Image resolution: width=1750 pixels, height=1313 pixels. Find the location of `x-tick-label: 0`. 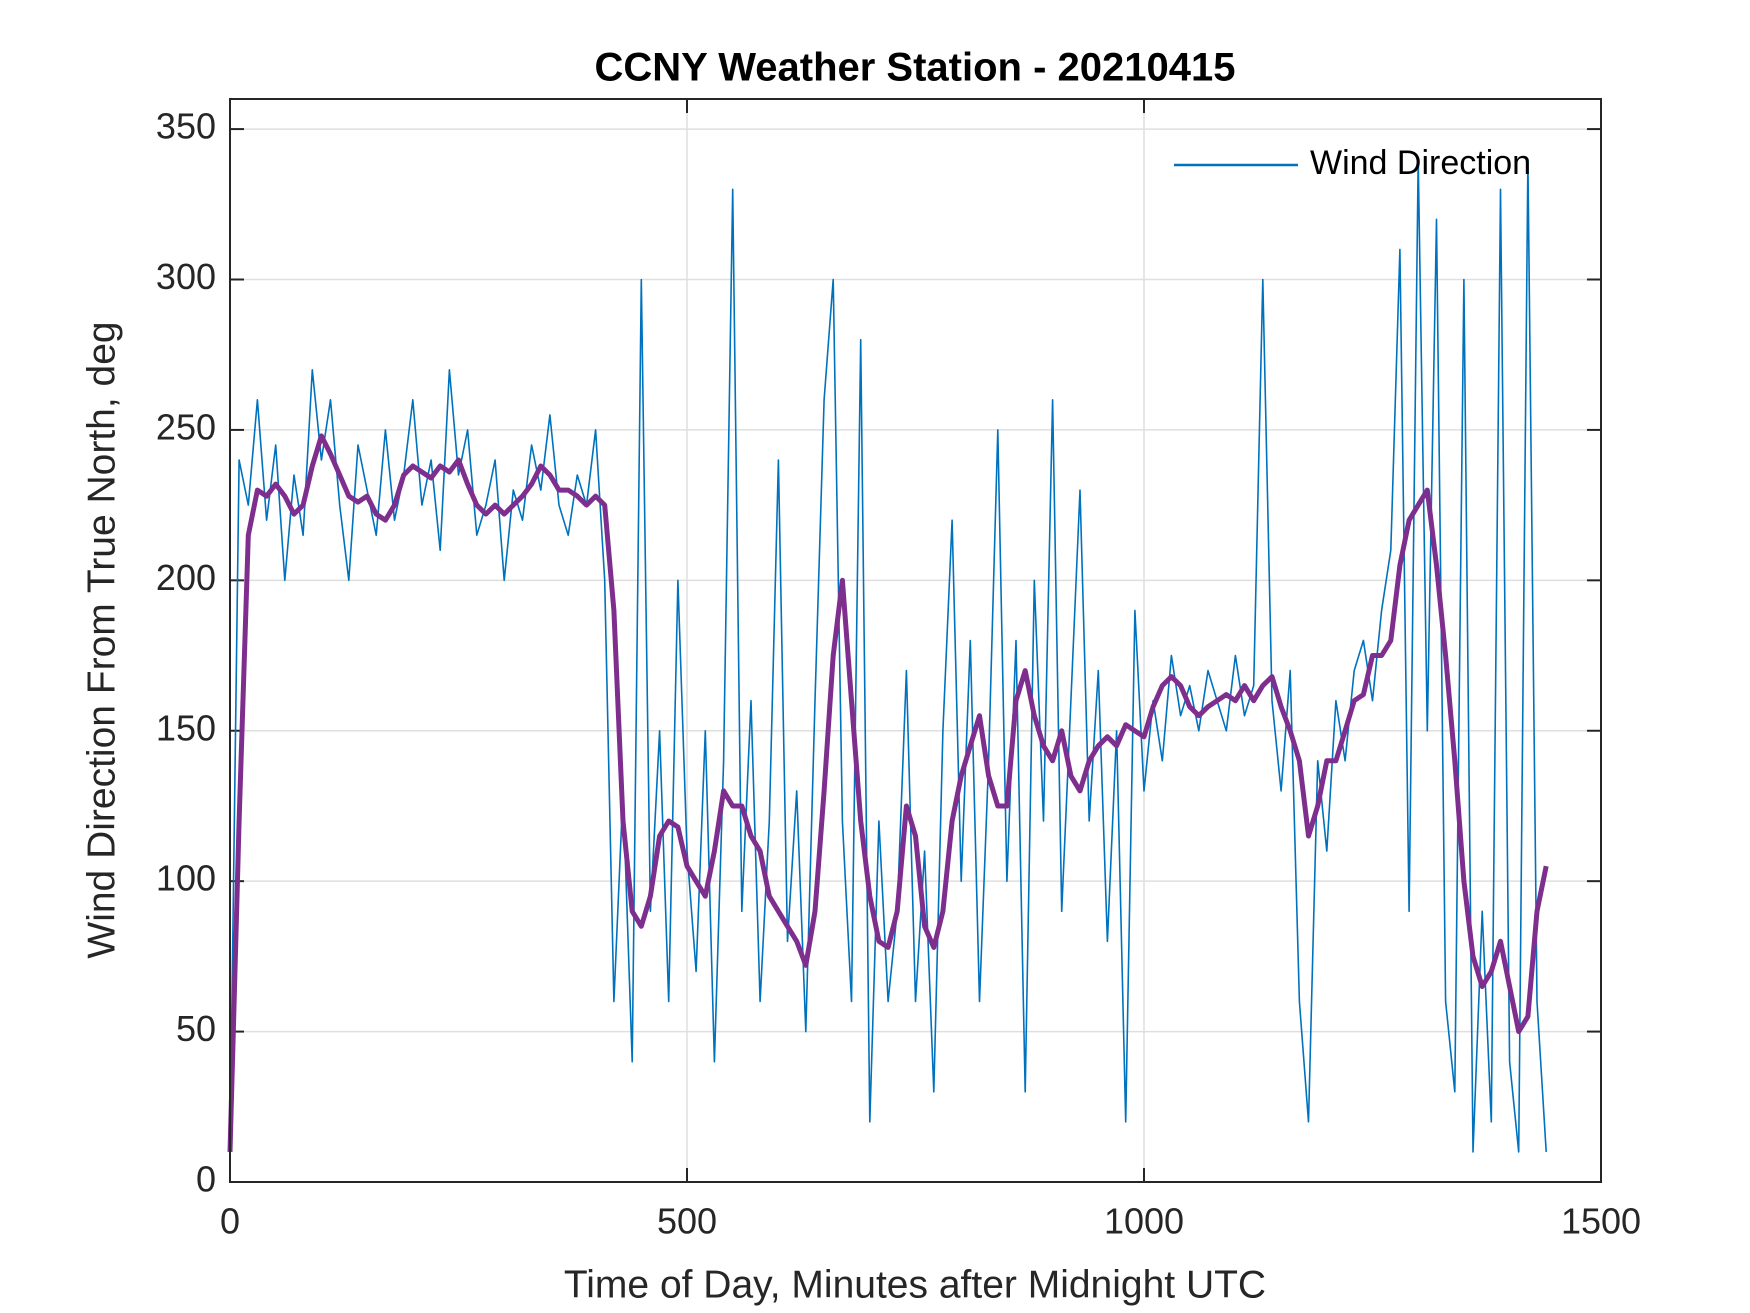

x-tick-label: 0 is located at coordinates (230, 1221).